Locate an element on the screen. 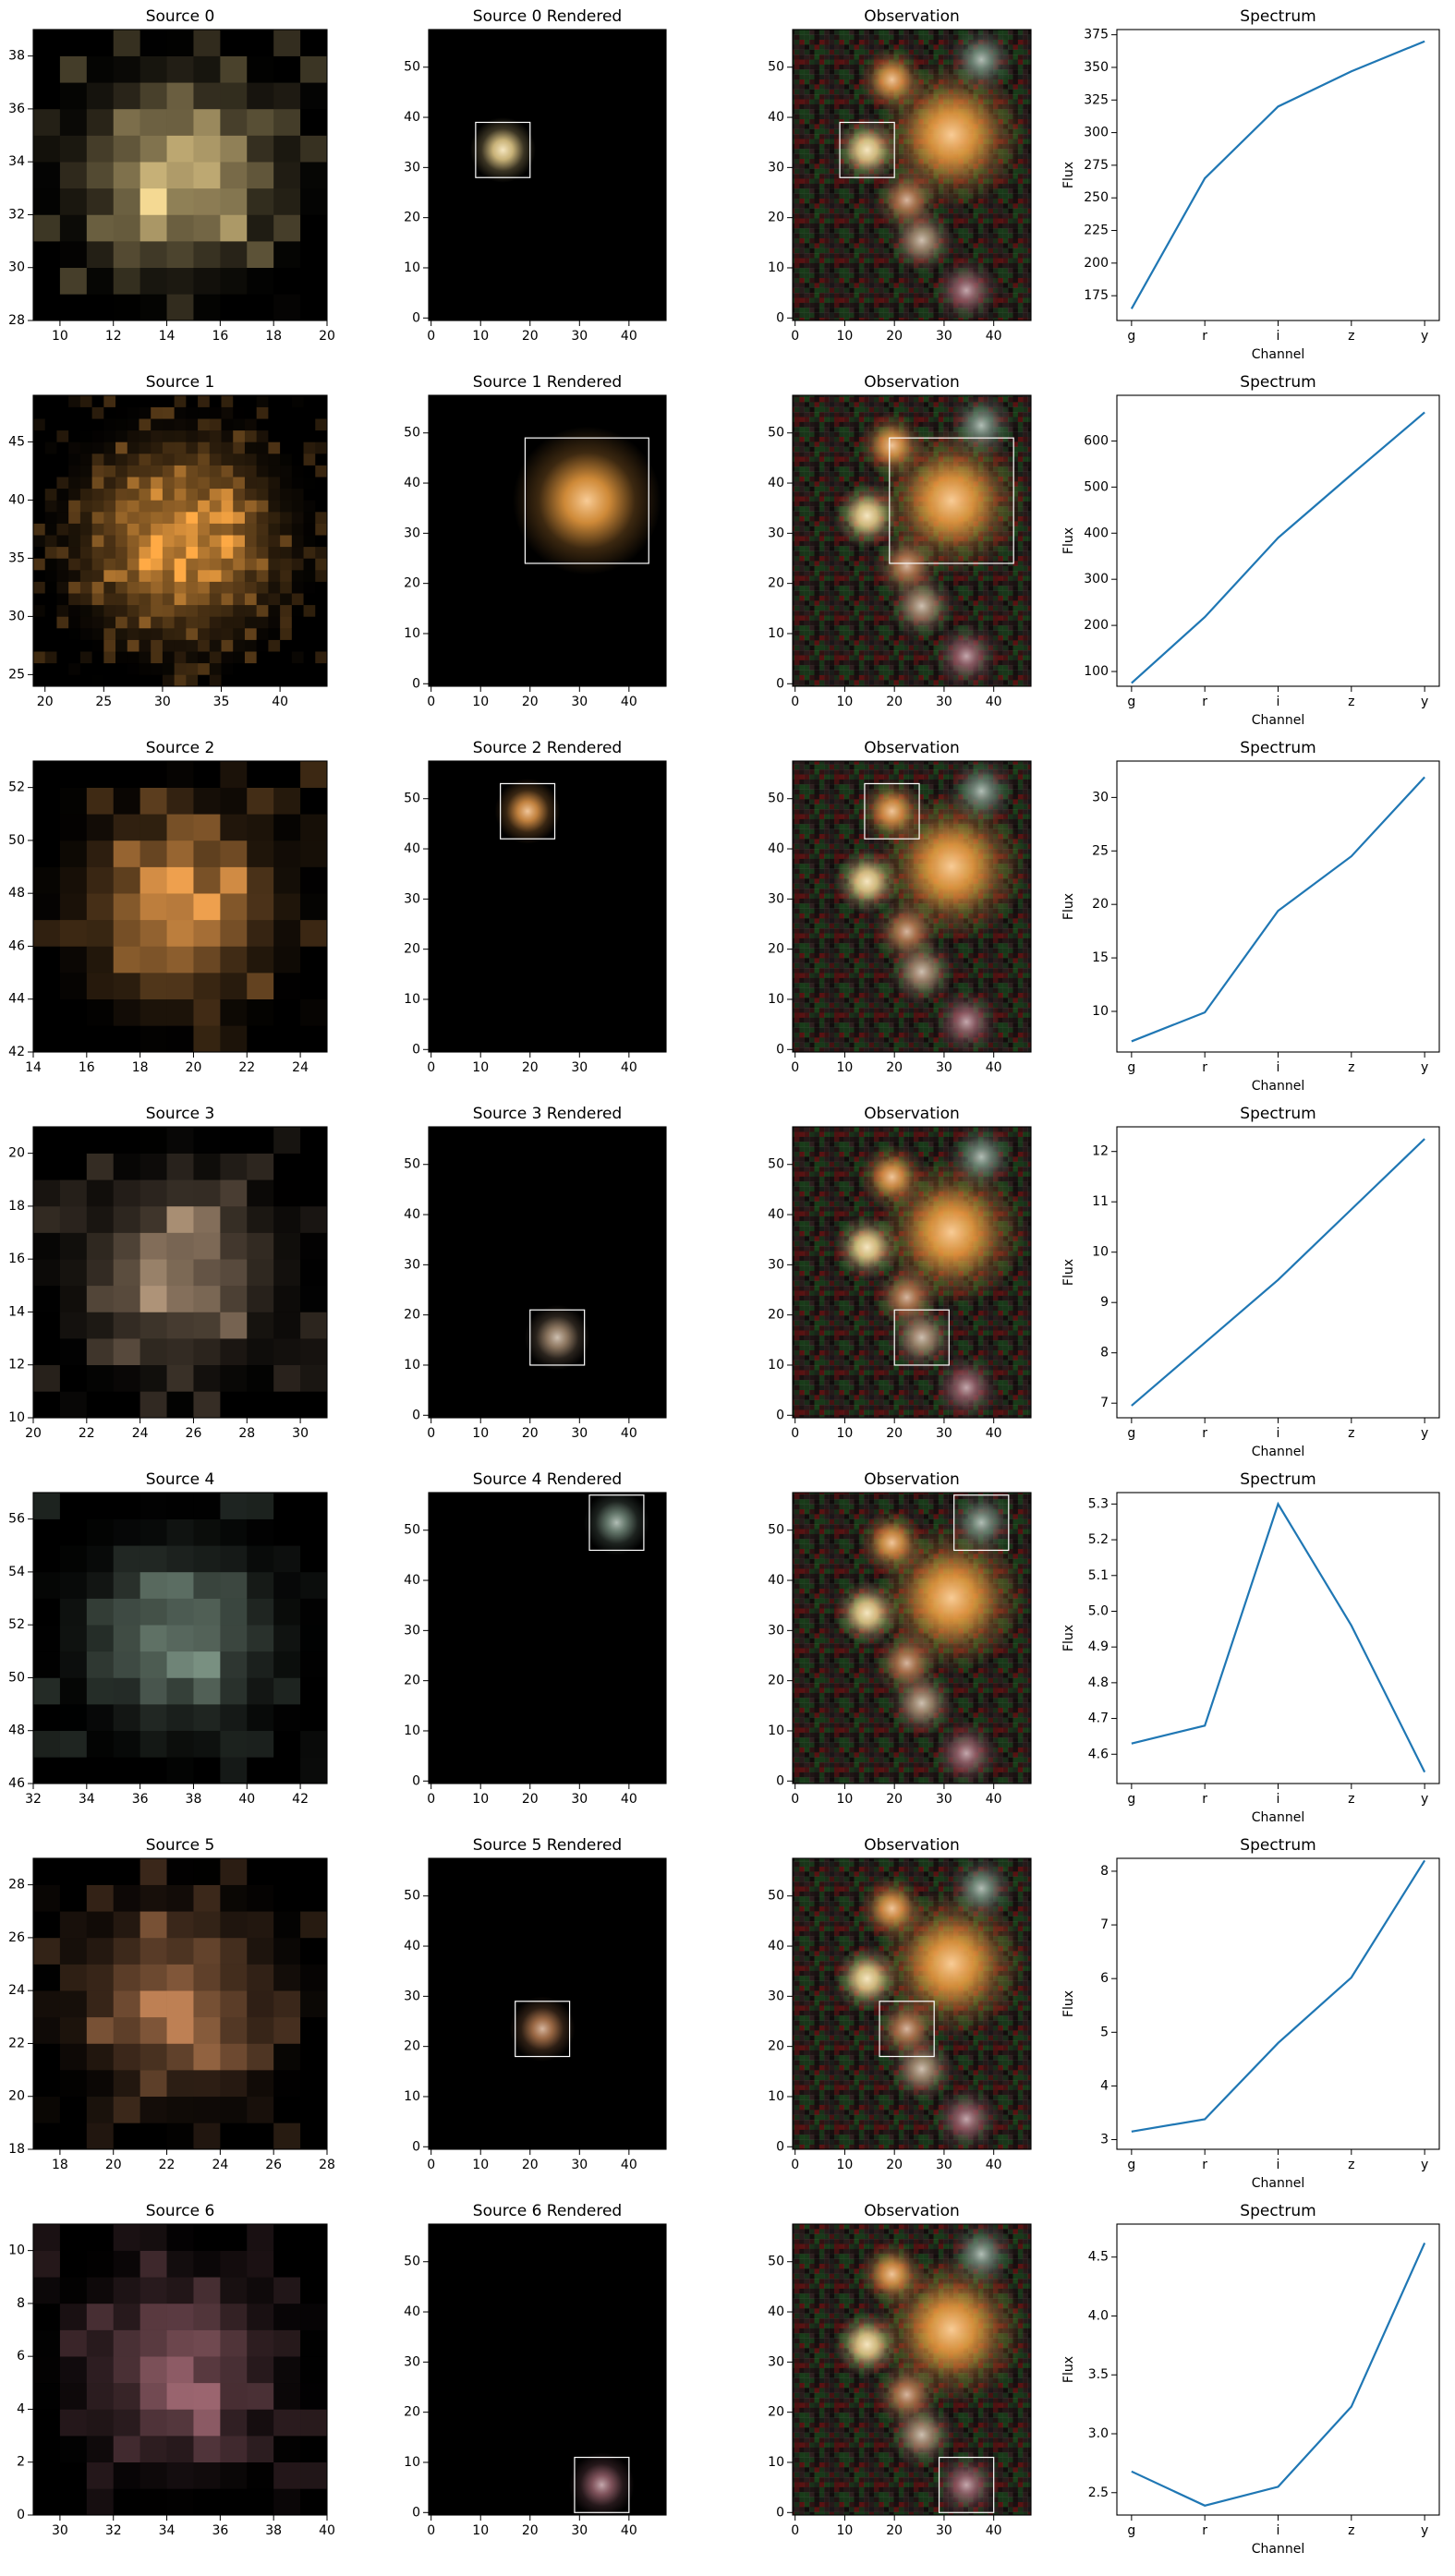  y-tick-label: 100 is located at coordinates (1096, 671).